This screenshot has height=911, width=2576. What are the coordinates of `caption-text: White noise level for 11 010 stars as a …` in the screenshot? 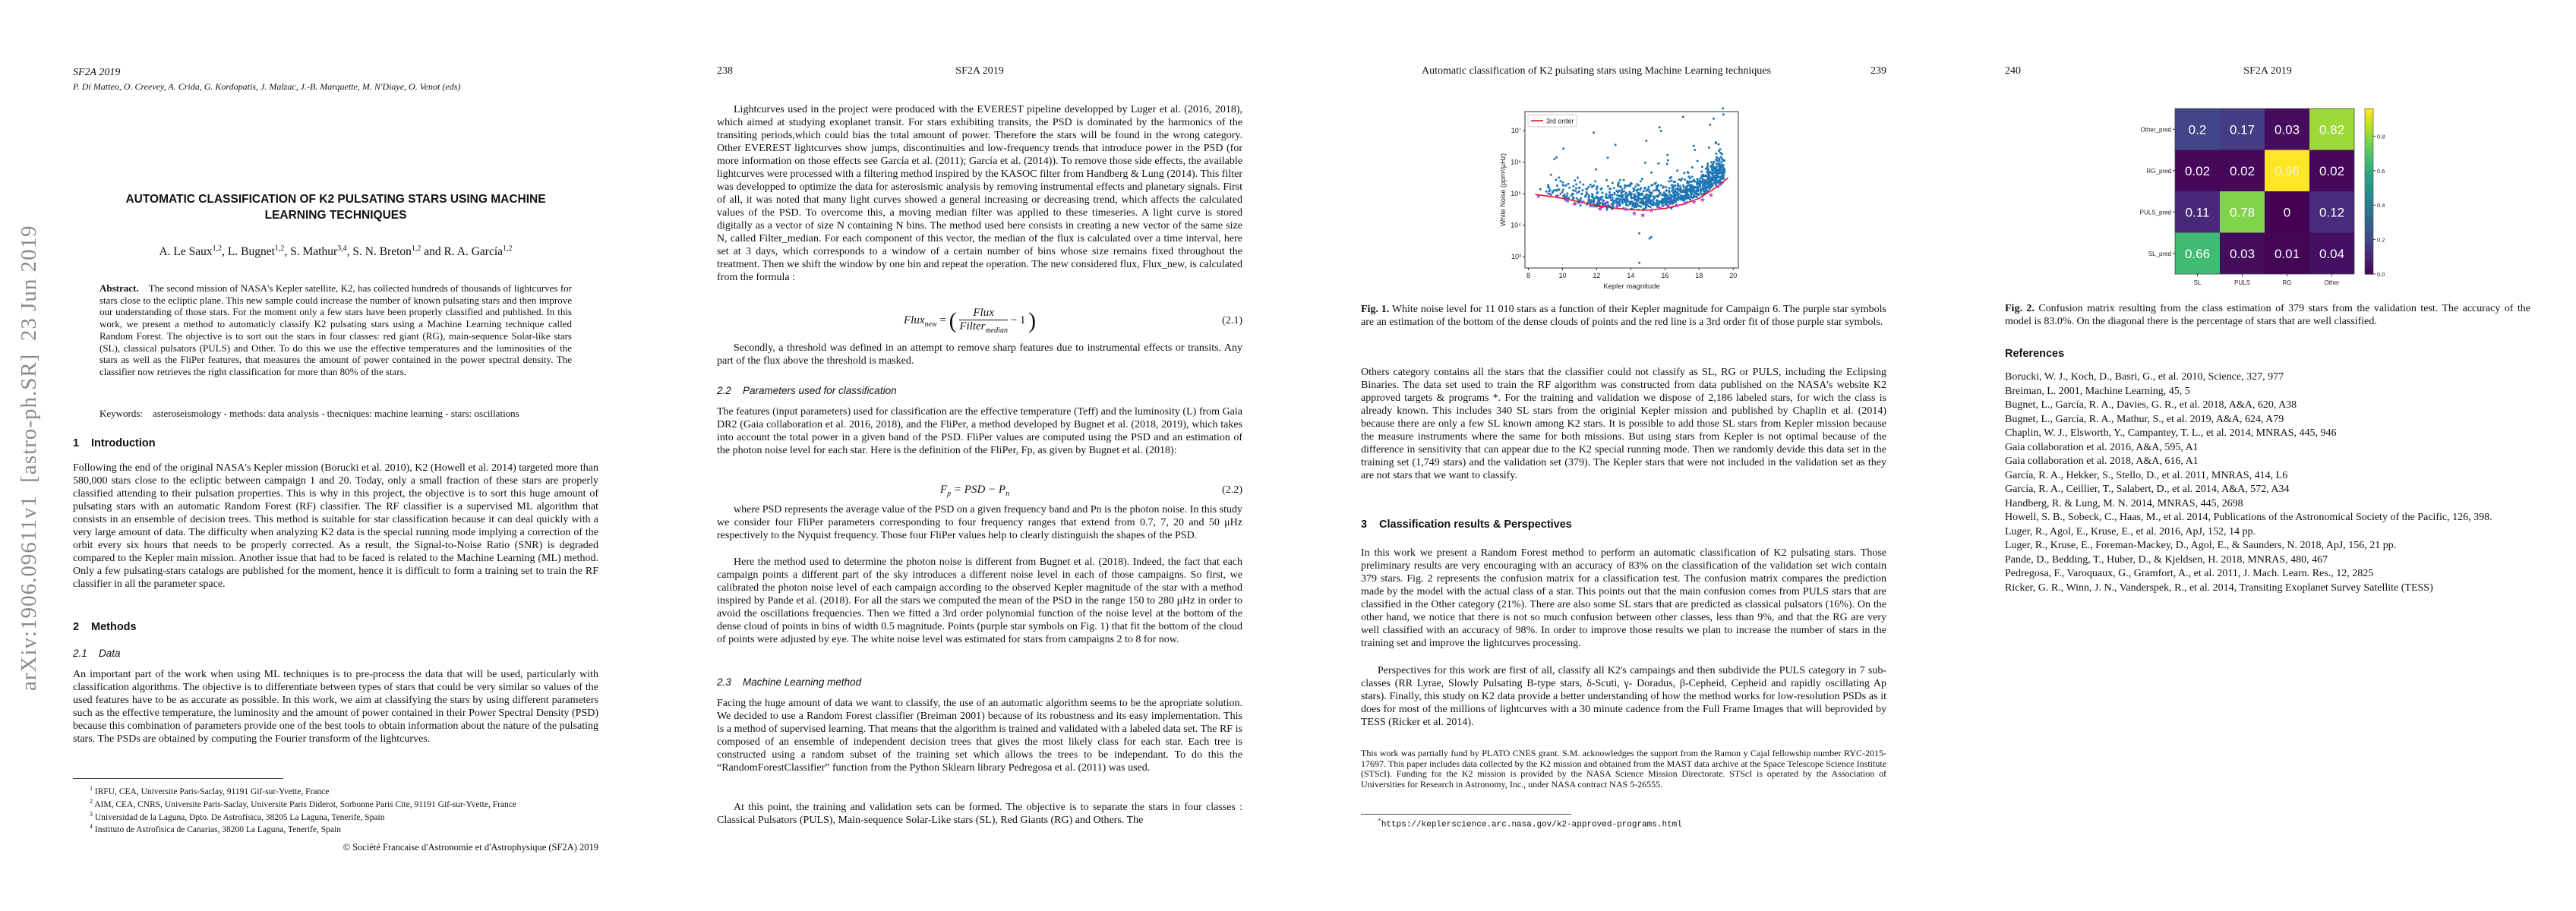 It's located at (1623, 316).